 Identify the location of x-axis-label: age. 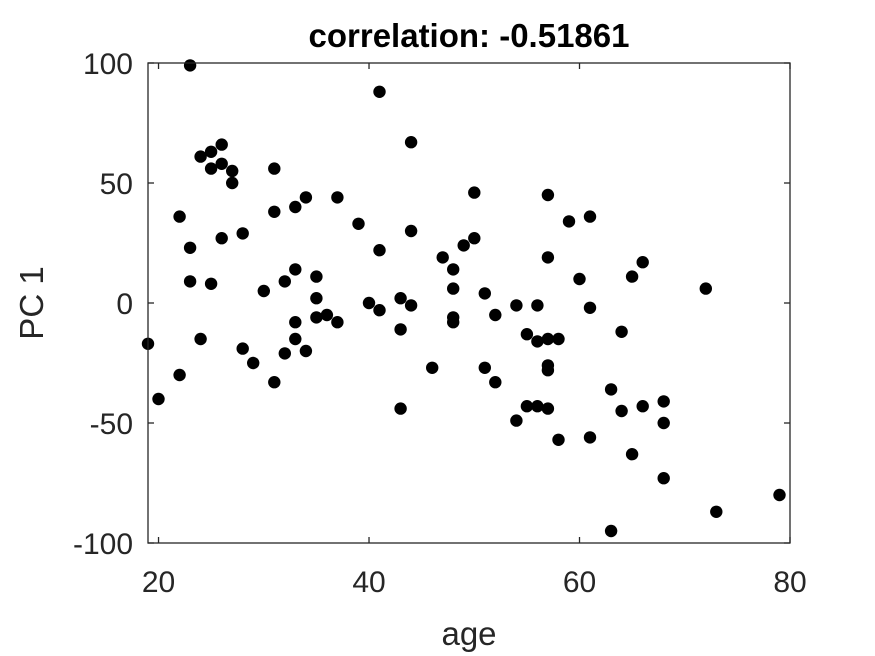
(468, 633).